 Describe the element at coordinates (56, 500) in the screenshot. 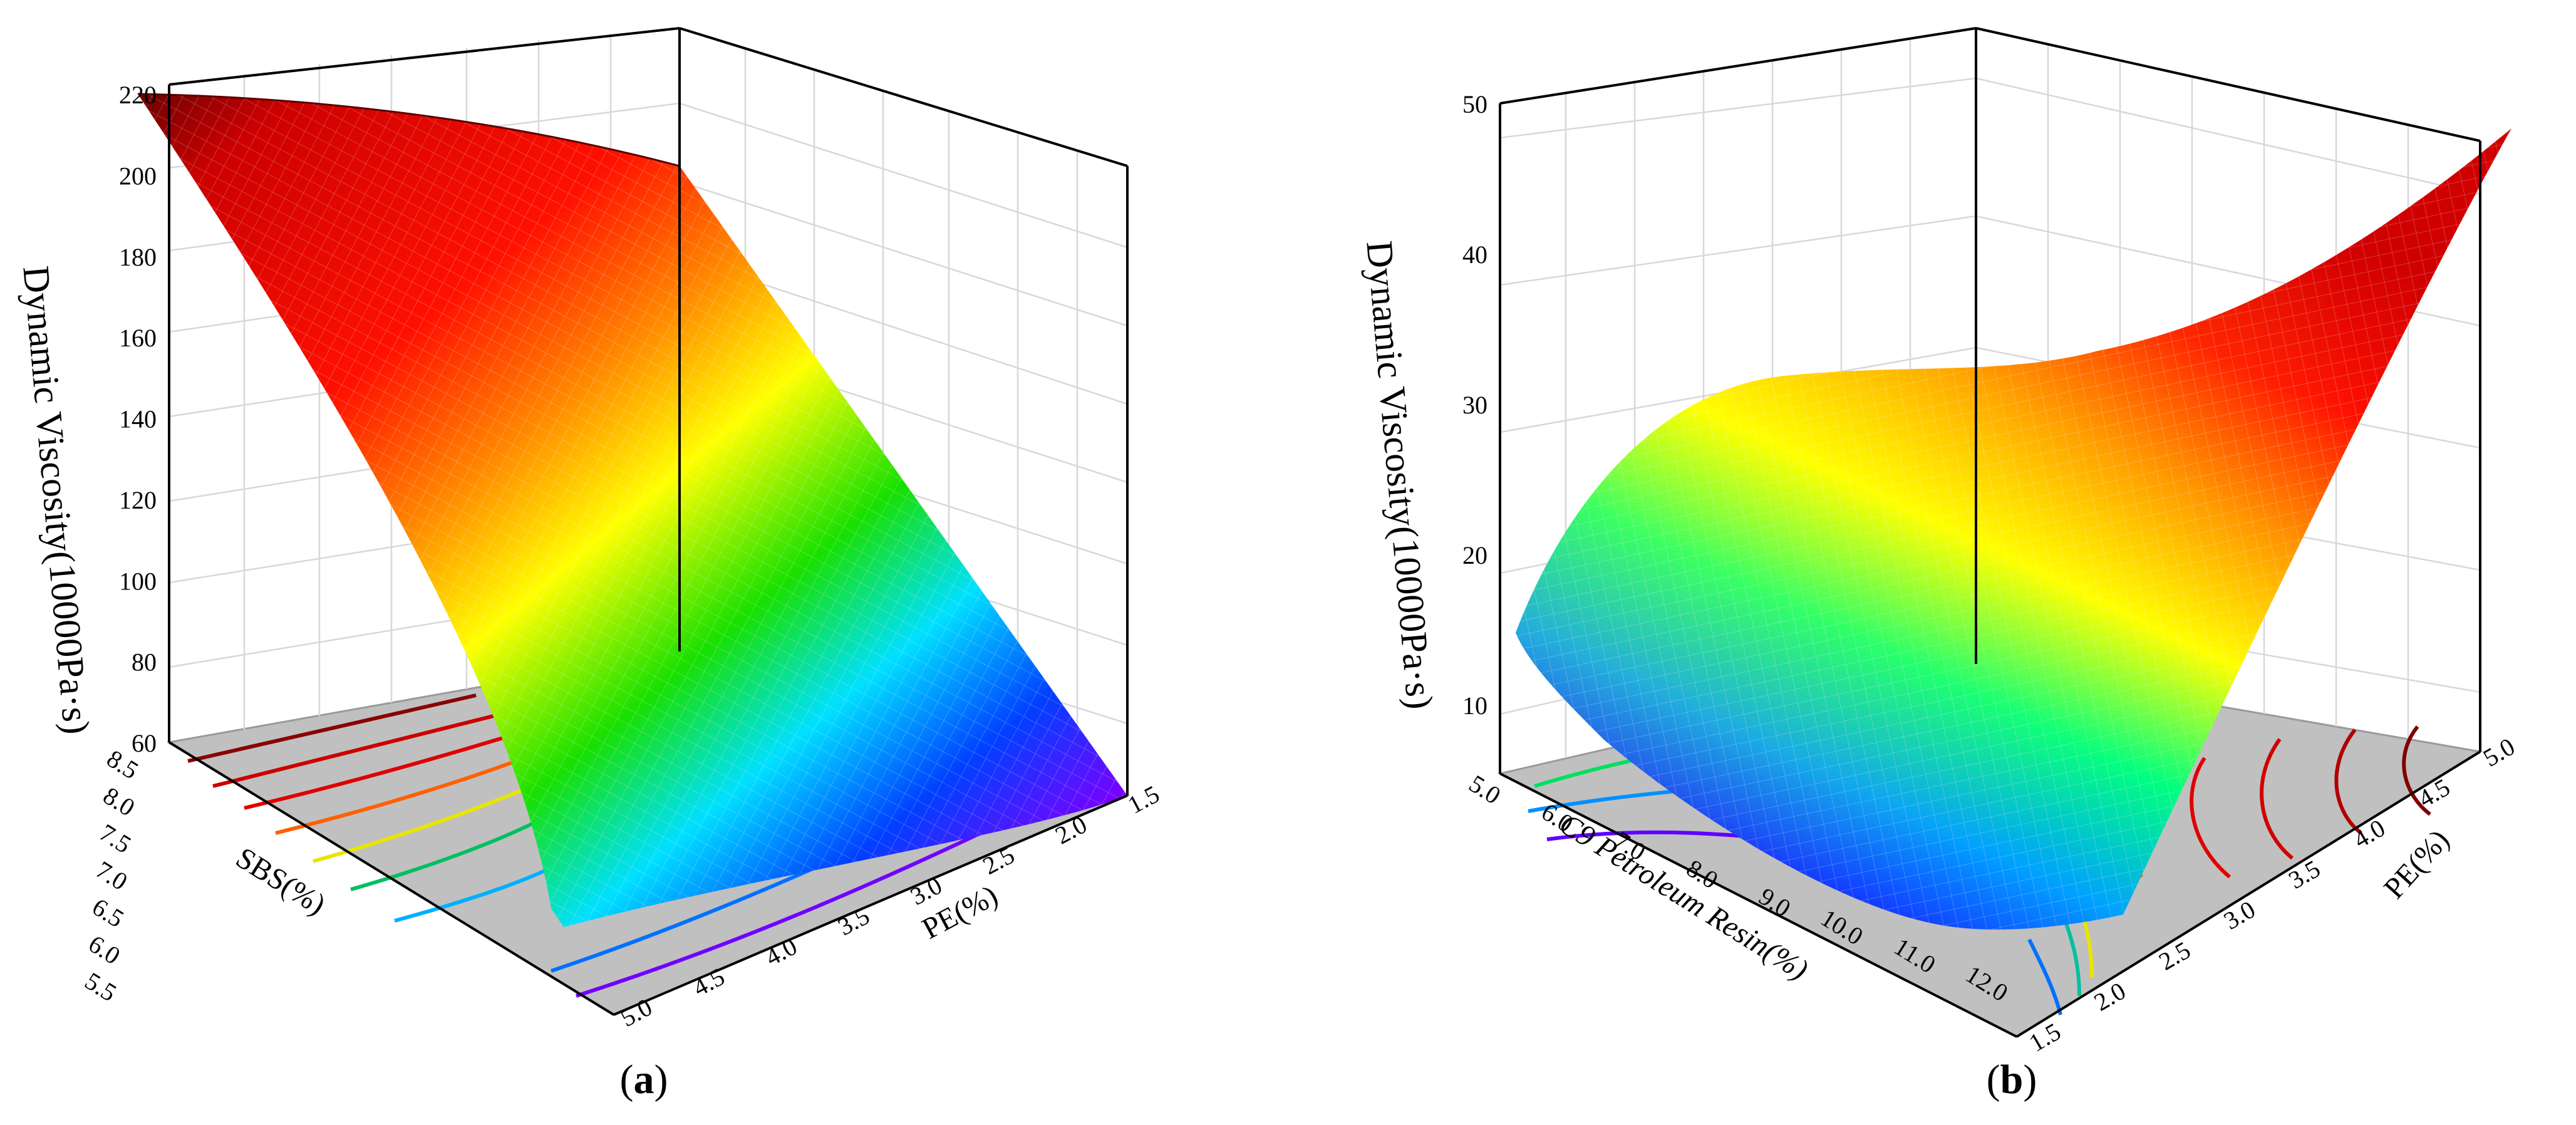

I see `panel-a-z-axis-label: Dynamic Viscosity(10000Pa·s)` at that location.